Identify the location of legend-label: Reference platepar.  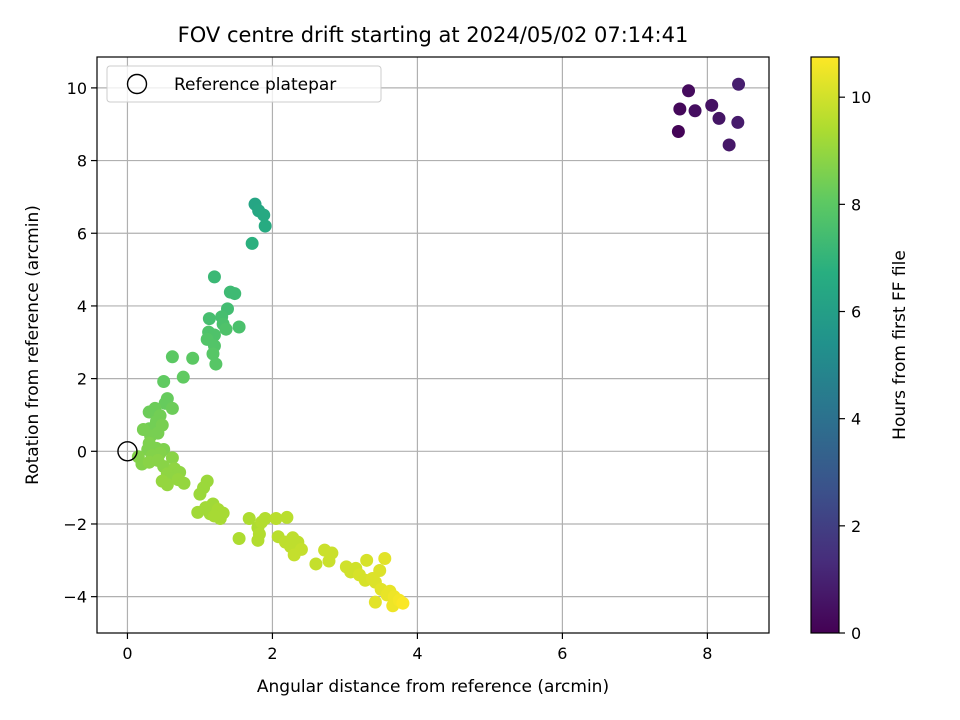
(255, 85).